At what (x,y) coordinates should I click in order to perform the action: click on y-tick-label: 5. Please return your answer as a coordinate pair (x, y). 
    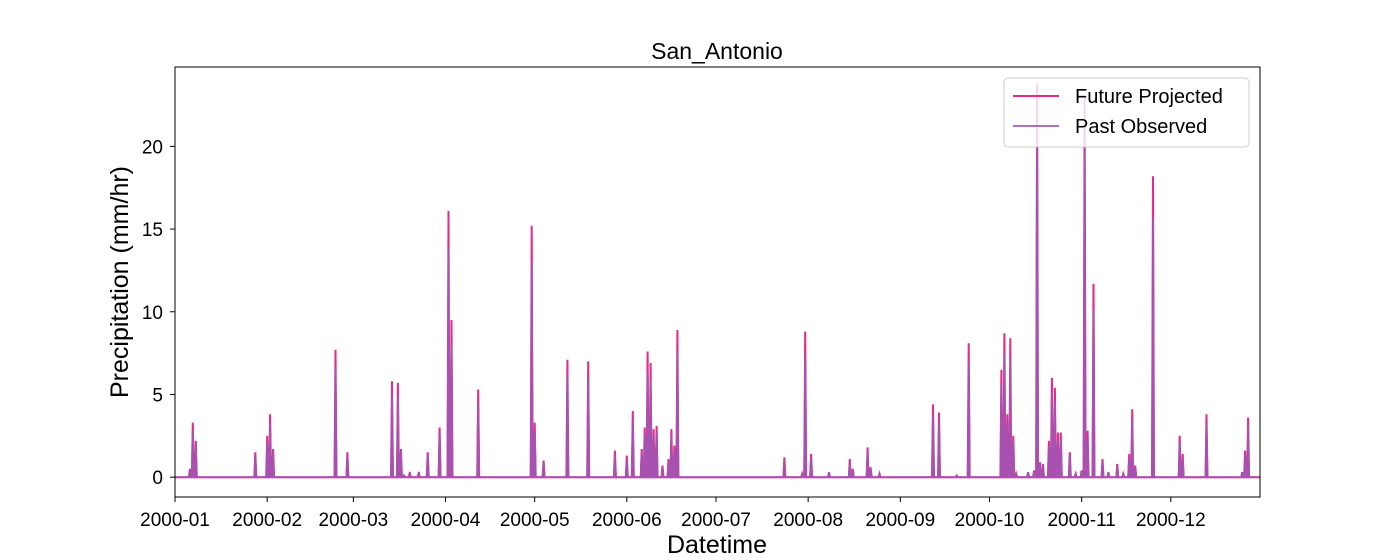
    Looking at the image, I should click on (157, 395).